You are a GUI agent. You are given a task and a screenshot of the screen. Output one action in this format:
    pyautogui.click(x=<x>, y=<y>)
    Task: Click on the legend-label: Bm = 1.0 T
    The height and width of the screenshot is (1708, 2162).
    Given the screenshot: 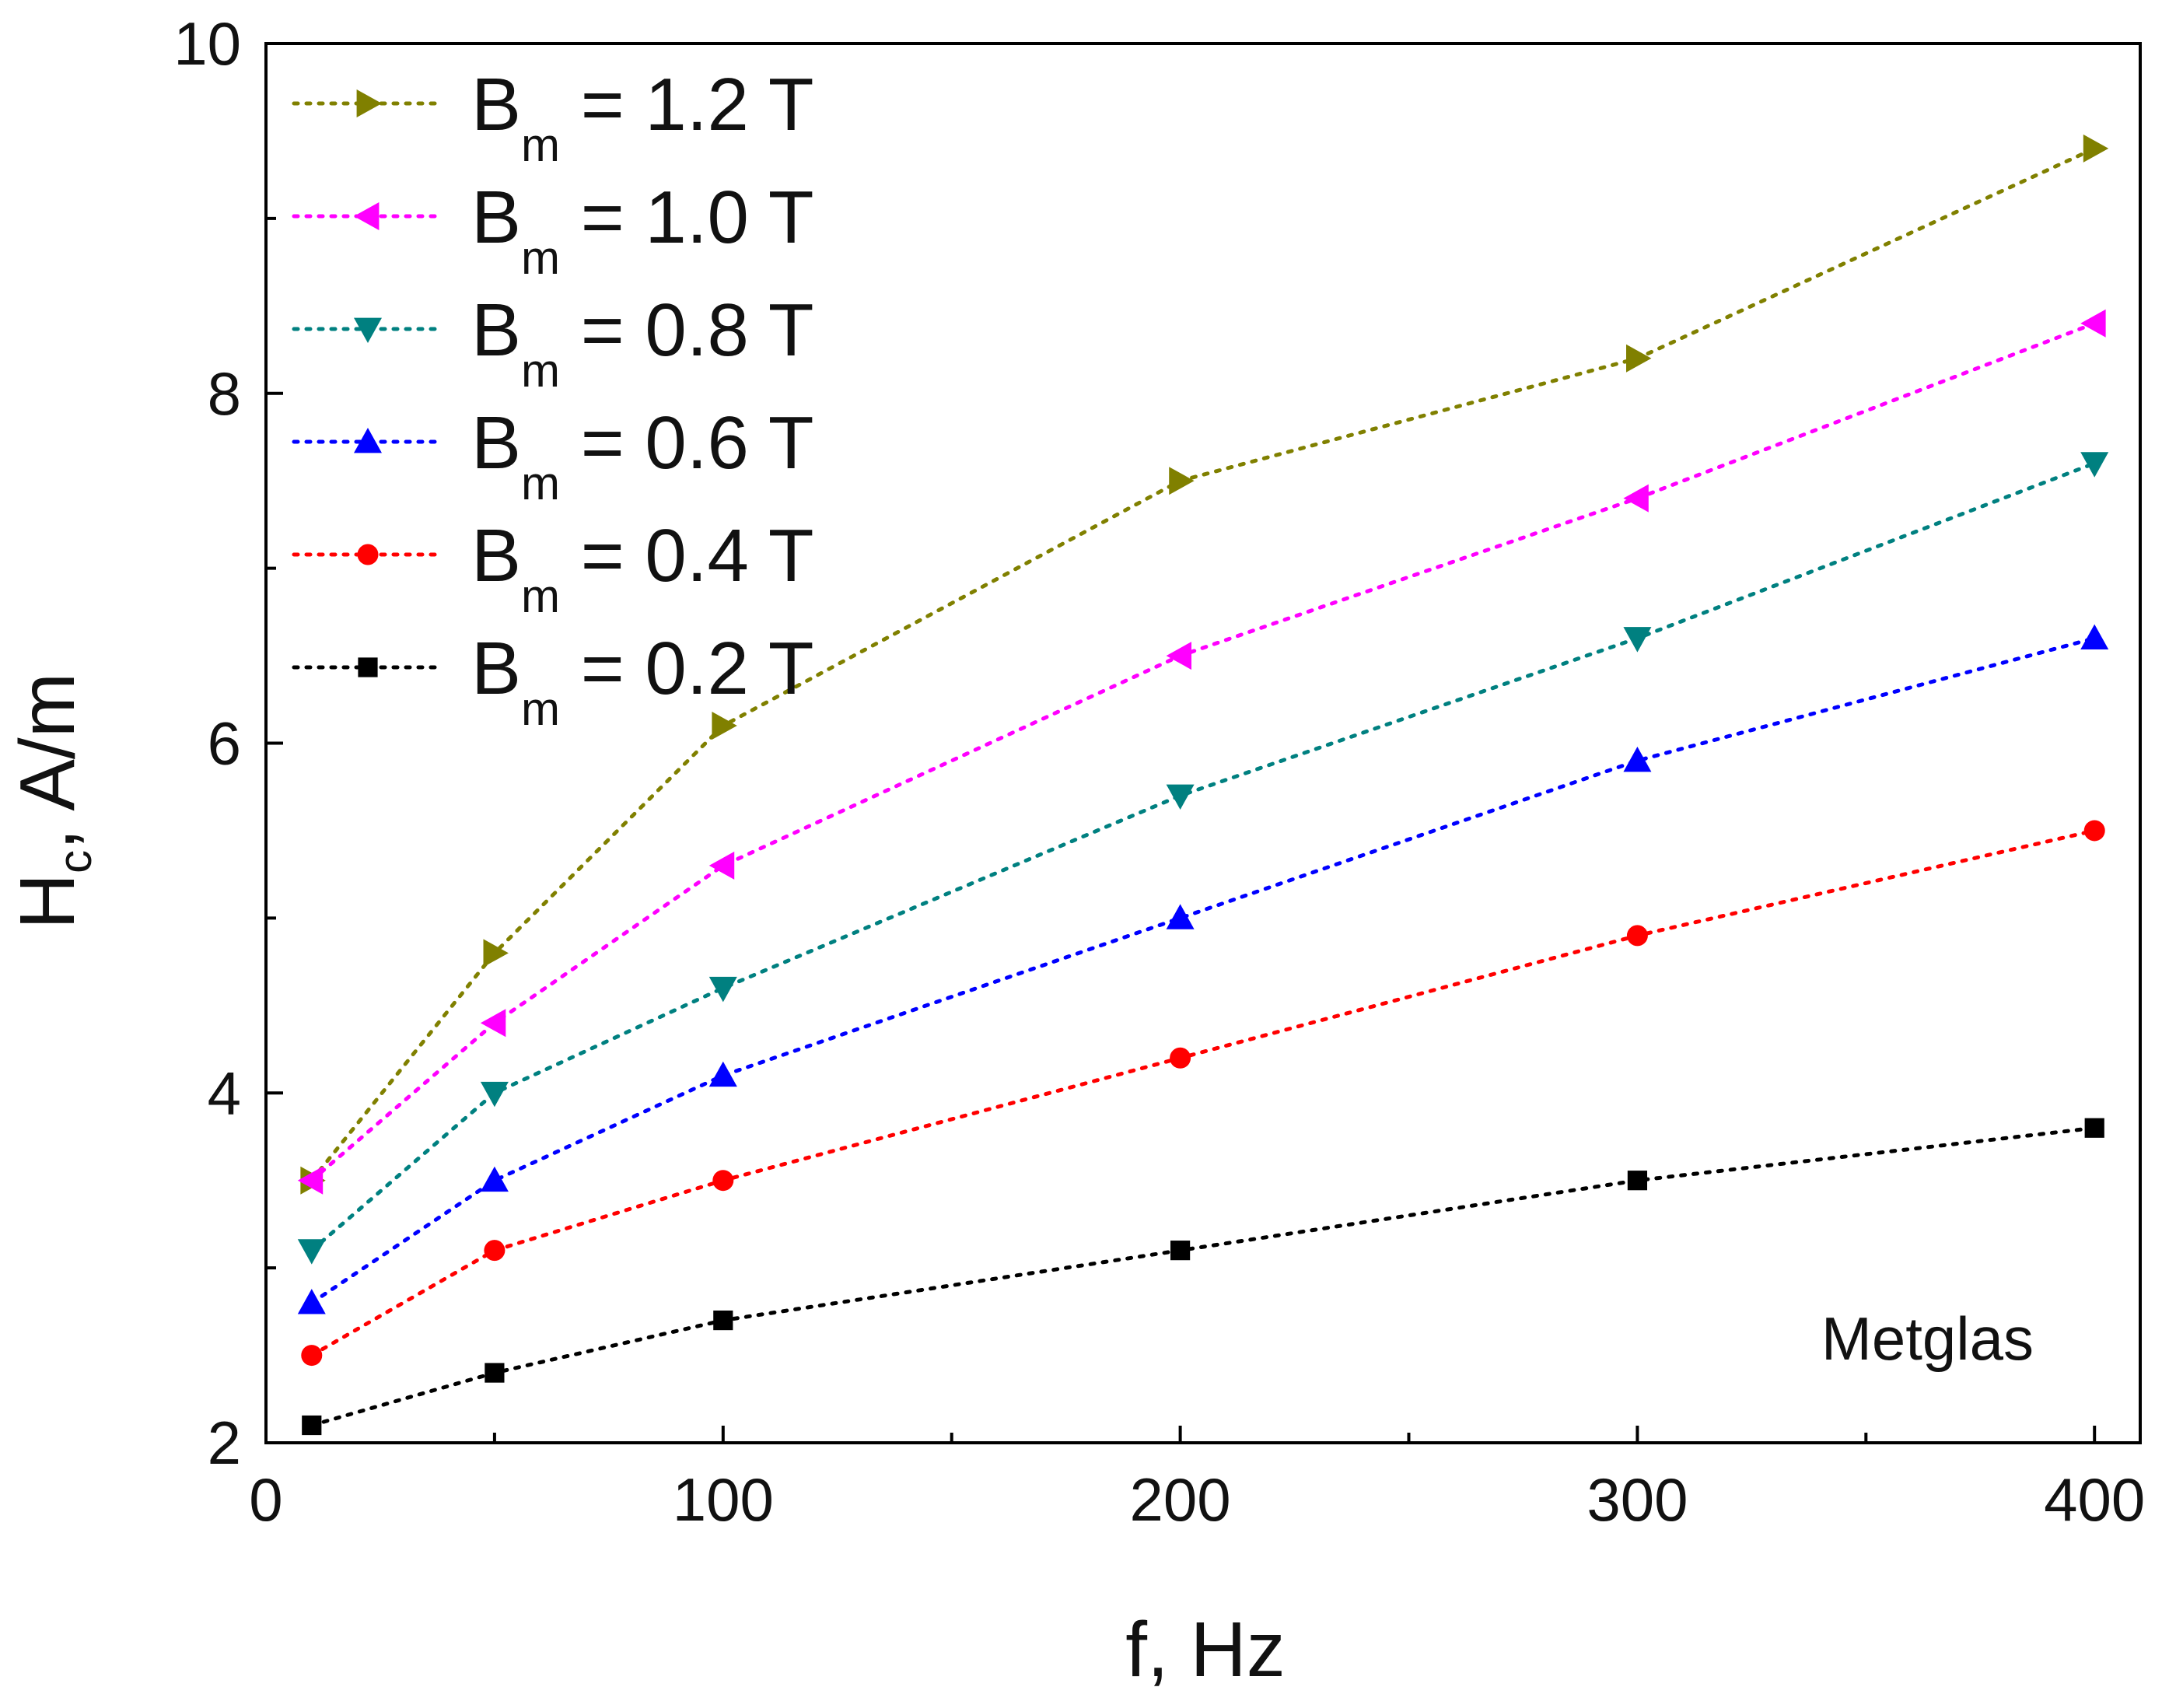 What is the action you would take?
    pyautogui.click(x=642, y=230)
    